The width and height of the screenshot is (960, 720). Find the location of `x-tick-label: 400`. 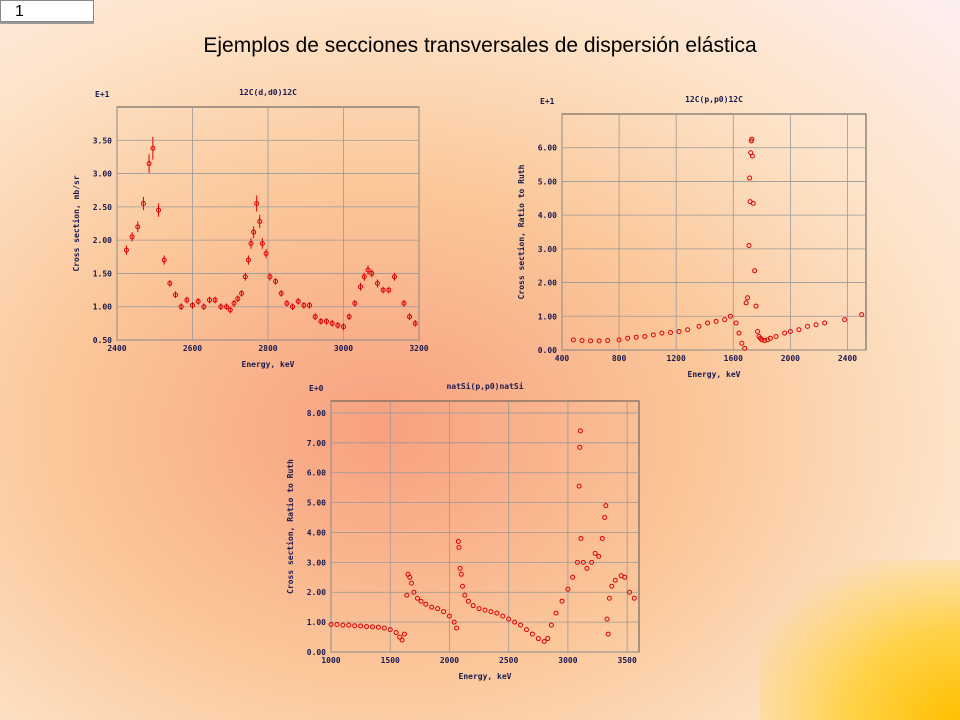

x-tick-label: 400 is located at coordinates (562, 358).